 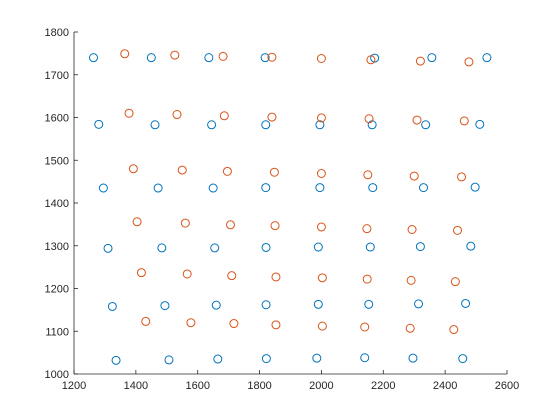 What do you see at coordinates (57, 33) in the screenshot?
I see `y-tick-label-8: 1800` at bounding box center [57, 33].